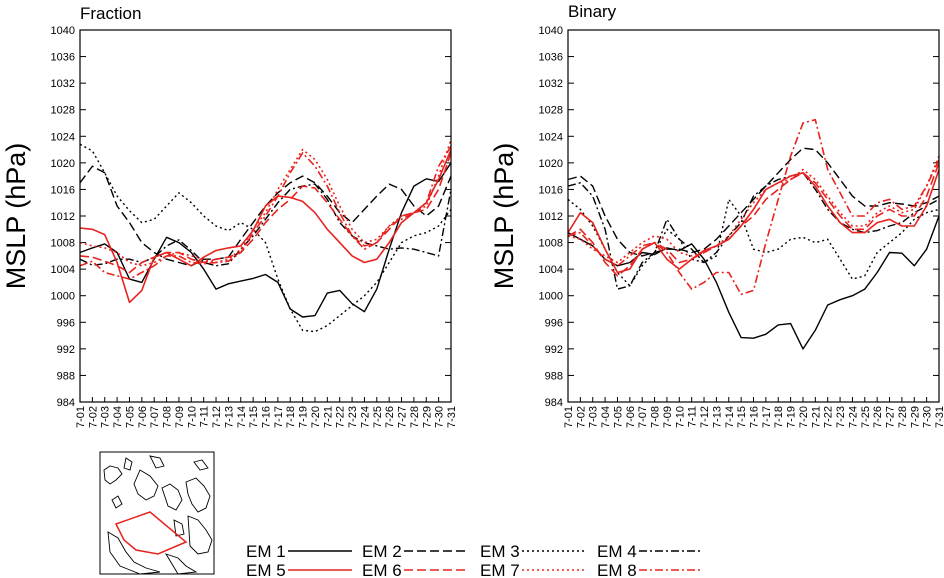 The width and height of the screenshot is (944, 578). Describe the element at coordinates (16, 216) in the screenshot. I see `y-axis-label: MSLP (hPa)` at that location.